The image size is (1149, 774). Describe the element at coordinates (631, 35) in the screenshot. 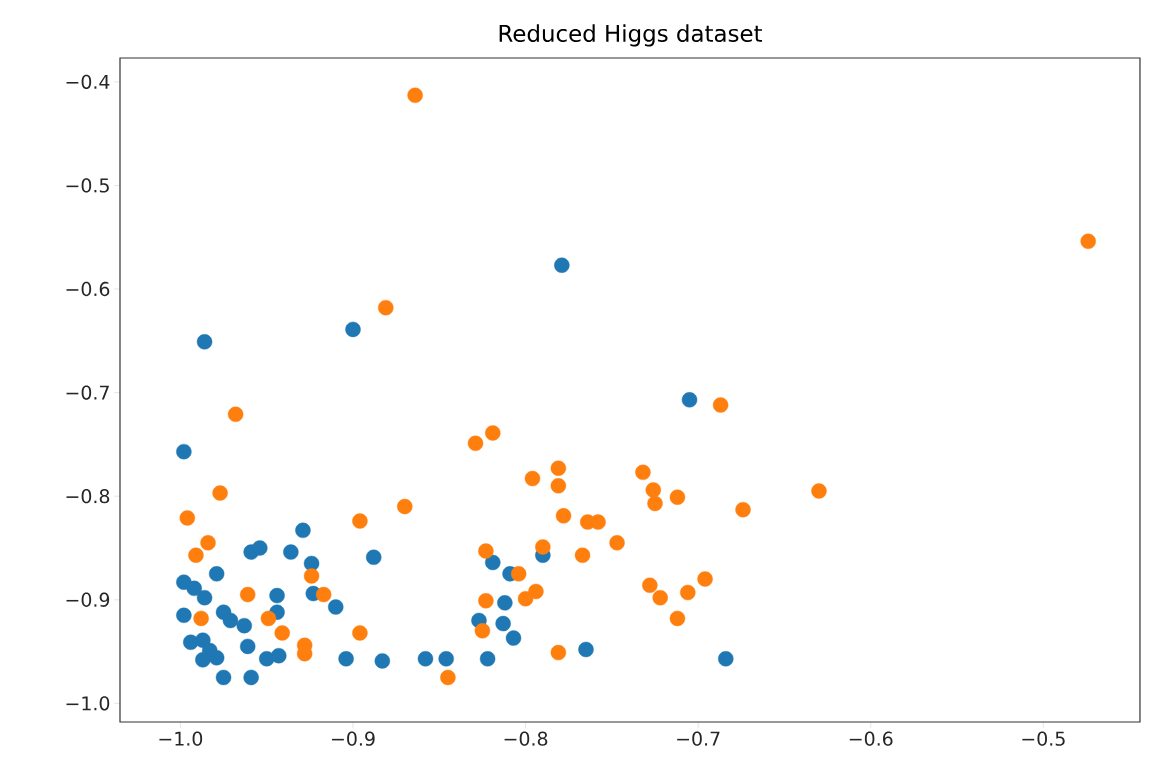

I see `chart-title: Reduced Higgs dataset` at that location.